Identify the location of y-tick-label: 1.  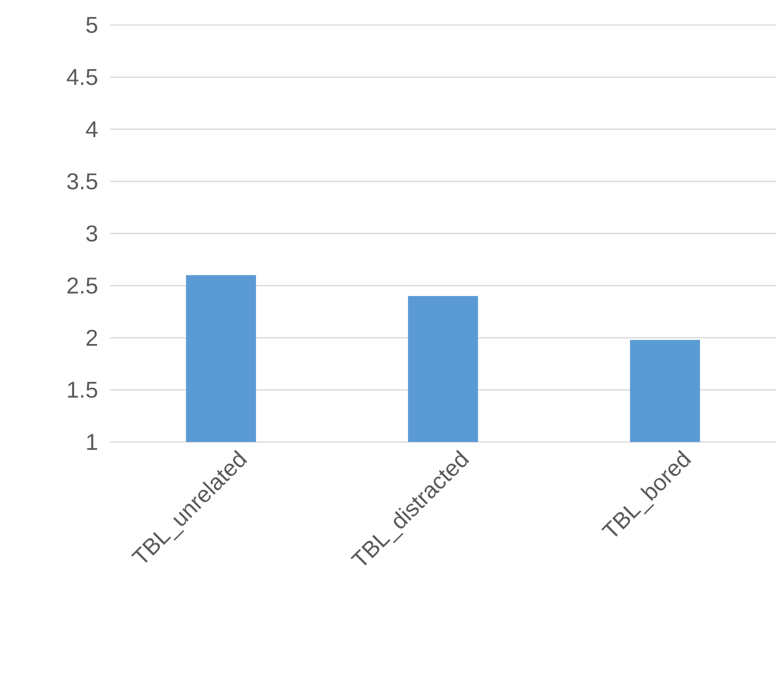
(92, 442).